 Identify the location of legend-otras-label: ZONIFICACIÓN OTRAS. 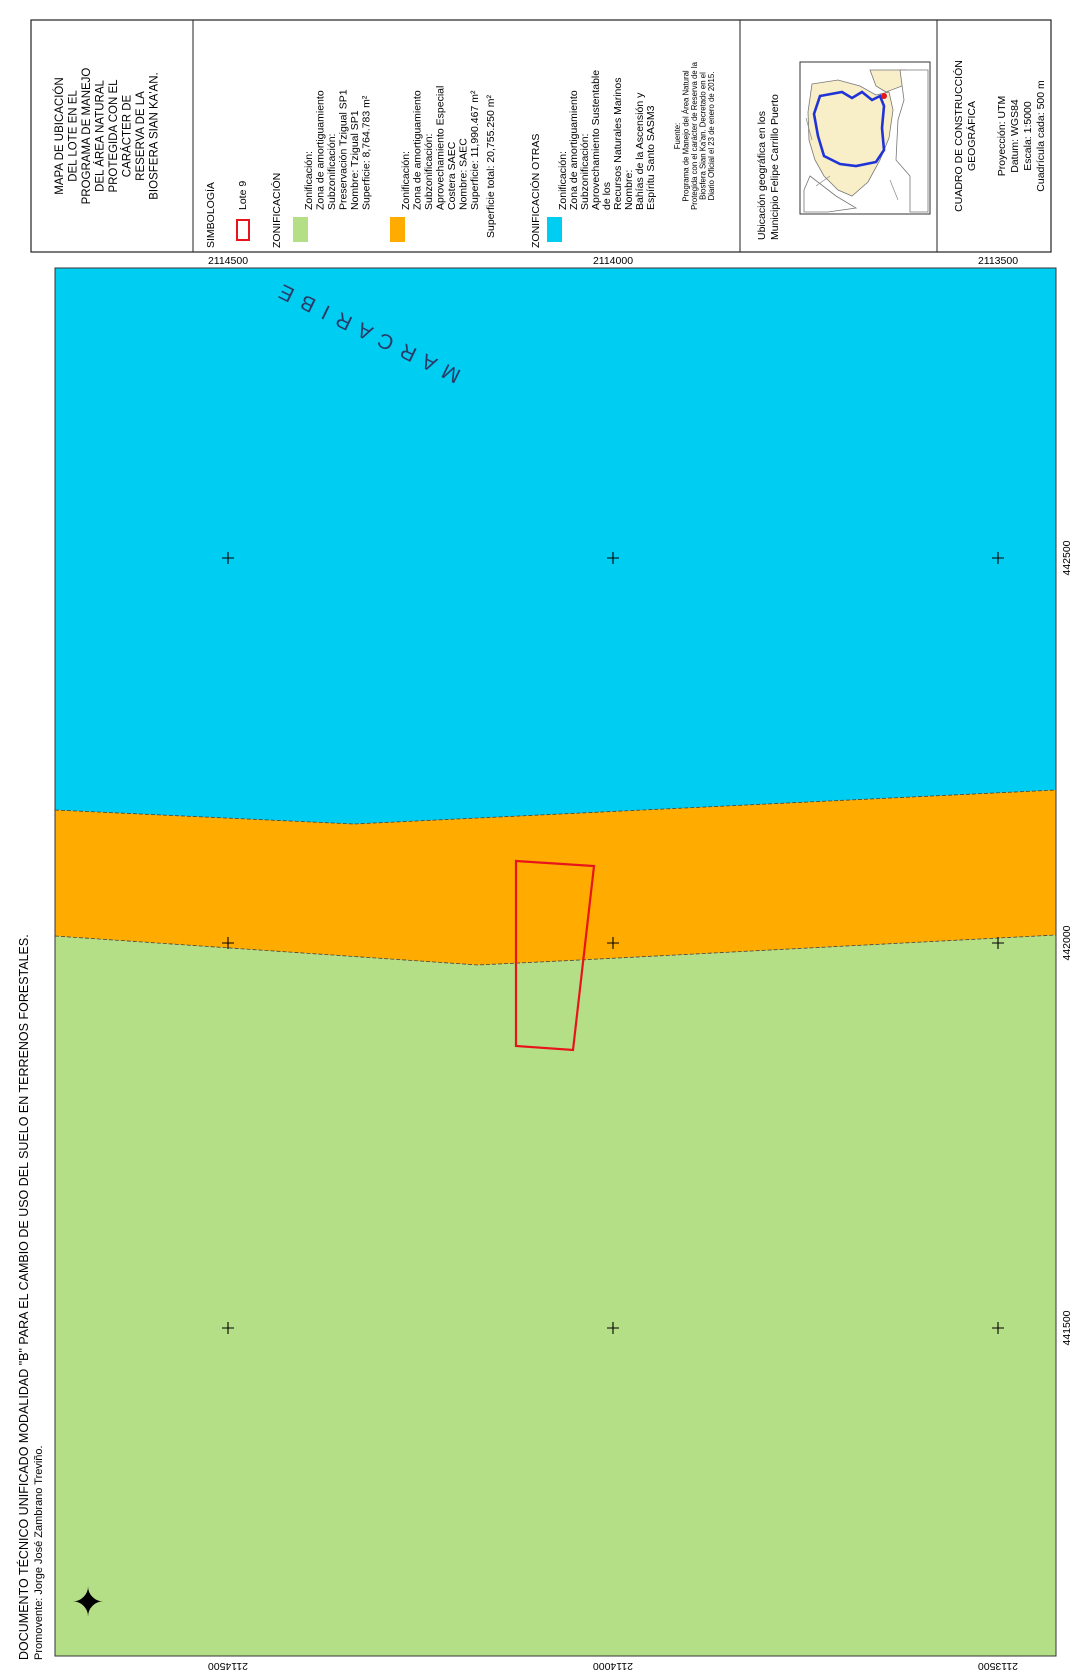
(535, 191).